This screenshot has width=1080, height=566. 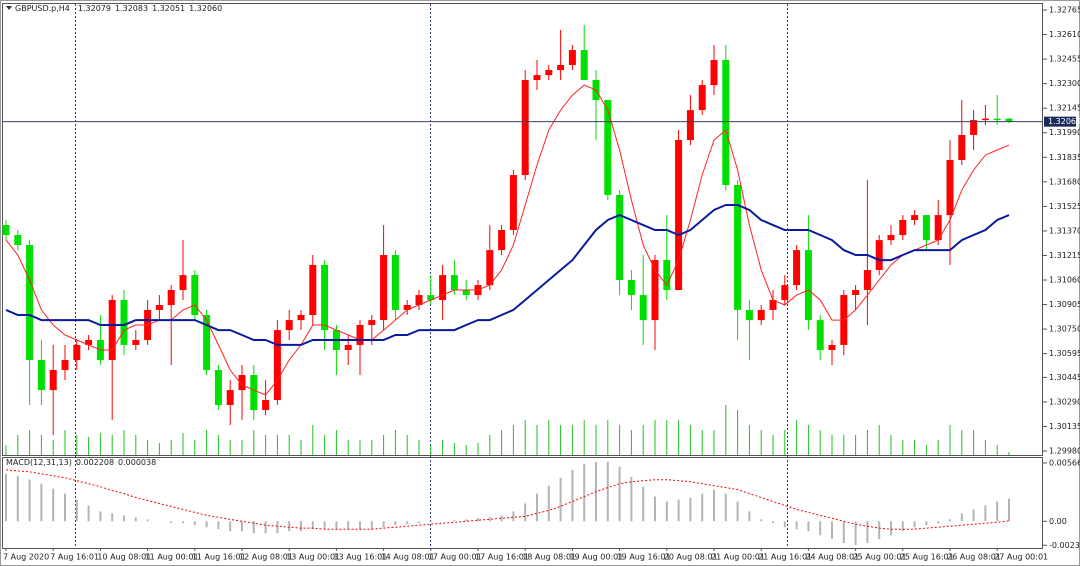 What do you see at coordinates (408, 557) in the screenshot?
I see `x-tick-label: 14 Aug 08:01` at bounding box center [408, 557].